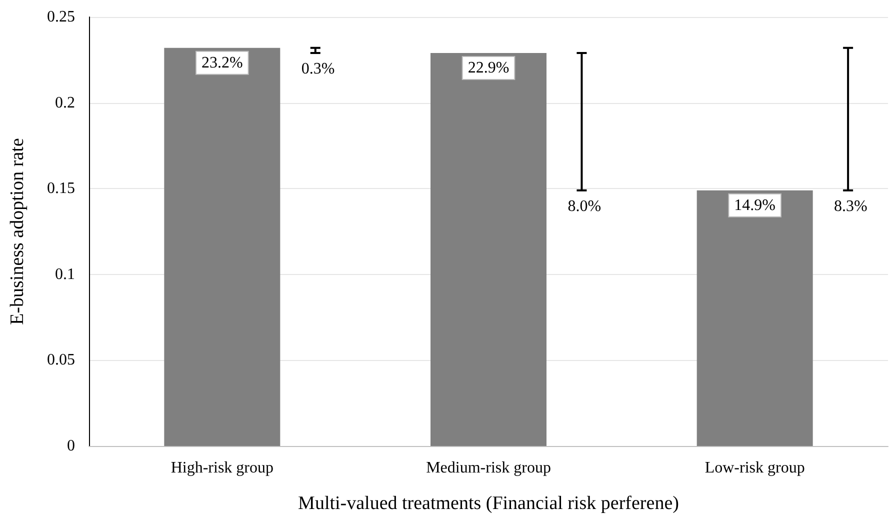 This screenshot has width=889, height=518. I want to click on x-axis-title: Multi-valued treatments (Financial risk perferene), so click(488, 503).